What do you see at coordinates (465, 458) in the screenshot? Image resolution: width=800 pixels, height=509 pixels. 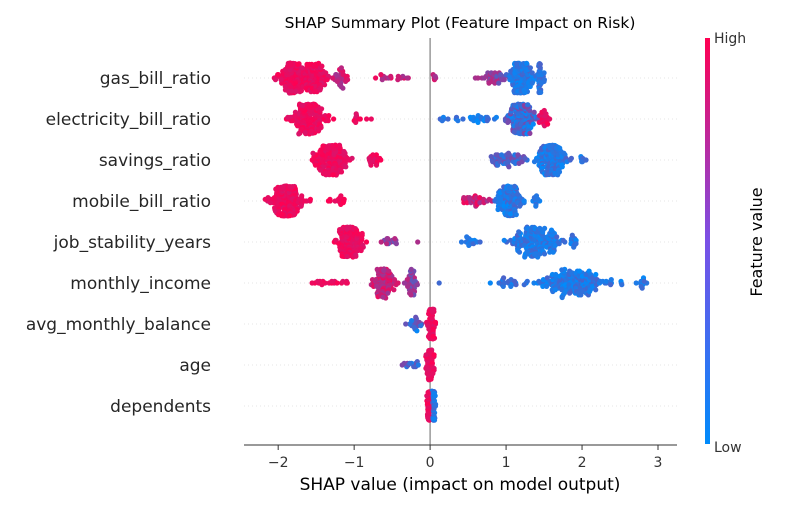 I see `x-axis-ticks: −2 −1 0 1 2 3` at bounding box center [465, 458].